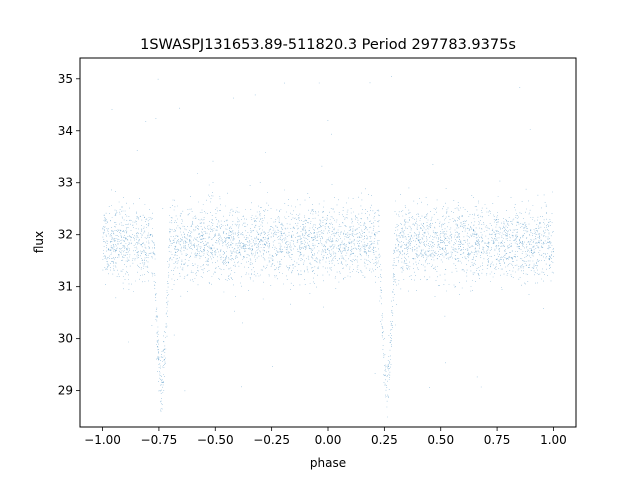  I want to click on y-tick-label: 31, so click(65, 287).